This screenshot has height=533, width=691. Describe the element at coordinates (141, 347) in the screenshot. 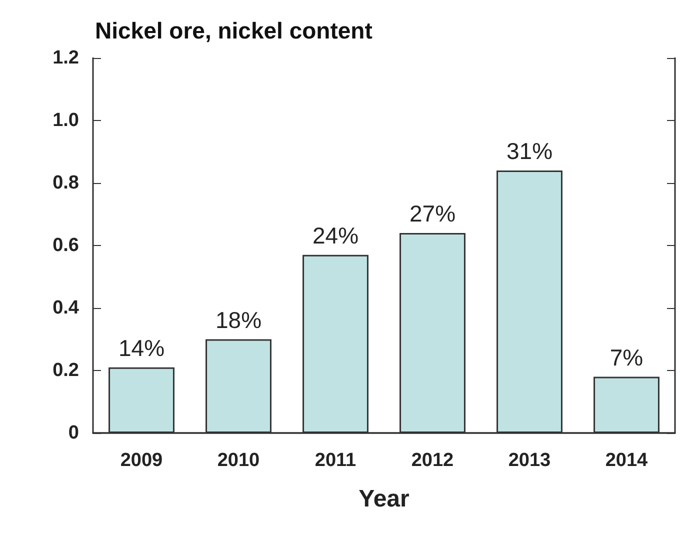

I see `annotation: 14%` at that location.